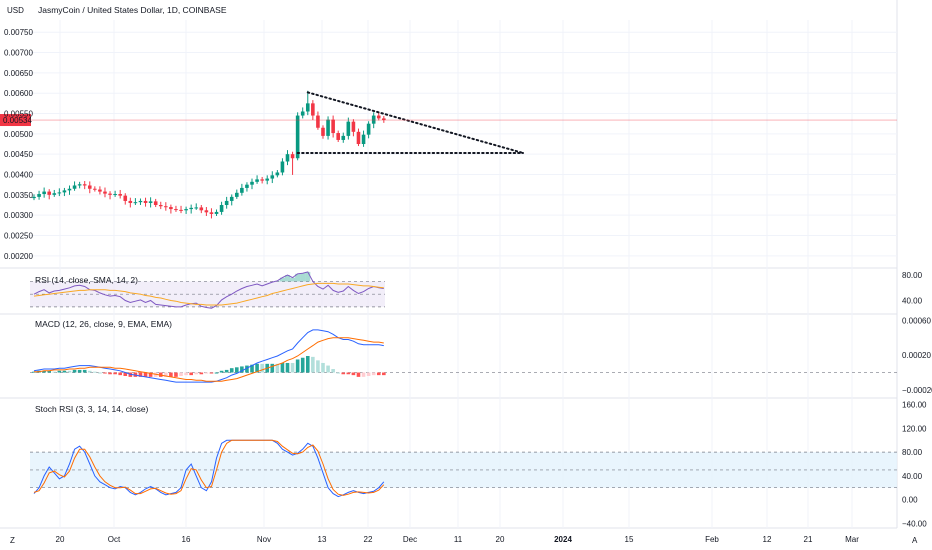  I want to click on time-tick-label: Feb, so click(712, 539).